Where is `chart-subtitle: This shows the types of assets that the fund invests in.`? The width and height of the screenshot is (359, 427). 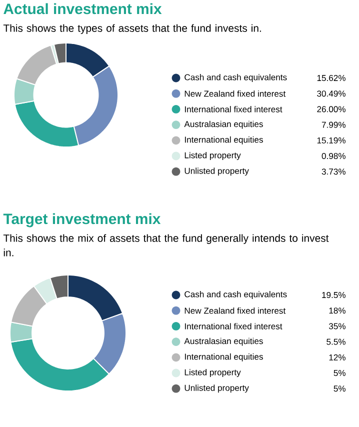 chart-subtitle: This shows the types of assets that the fund invests in. is located at coordinates (132, 29).